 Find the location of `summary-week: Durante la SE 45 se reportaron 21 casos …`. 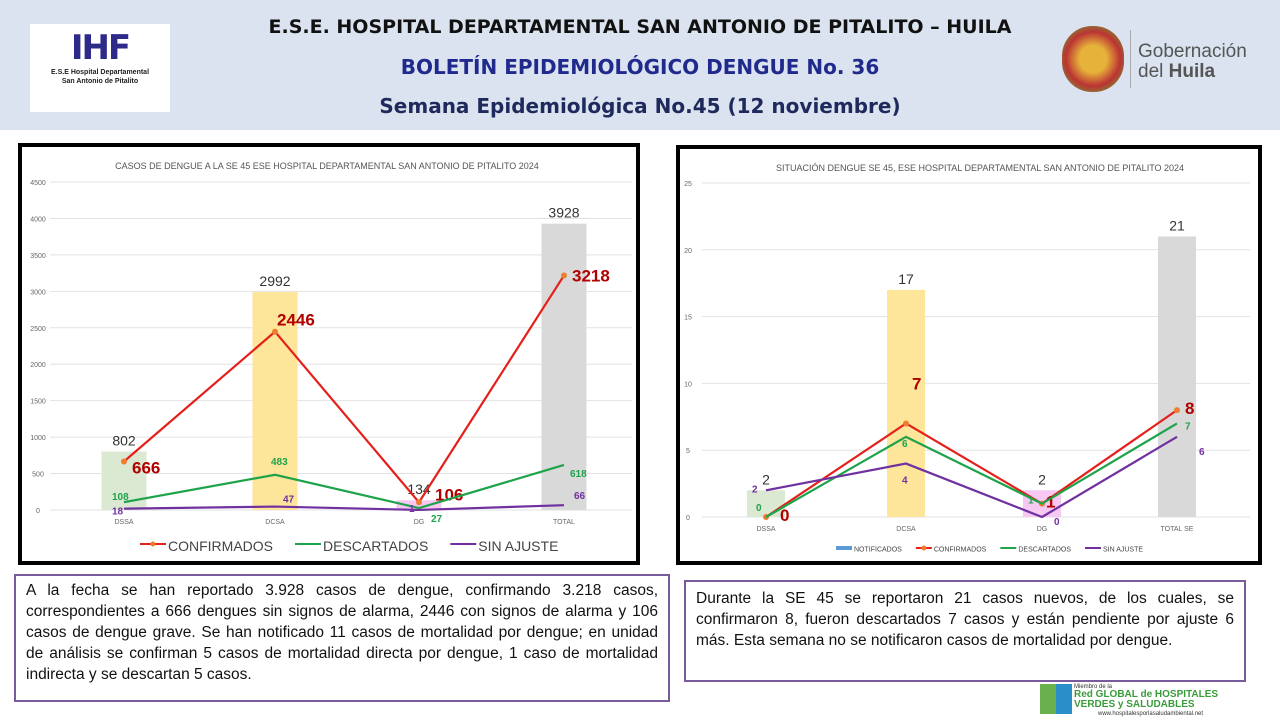

summary-week: Durante la SE 45 se reportaron 21 casos … is located at coordinates (965, 631).